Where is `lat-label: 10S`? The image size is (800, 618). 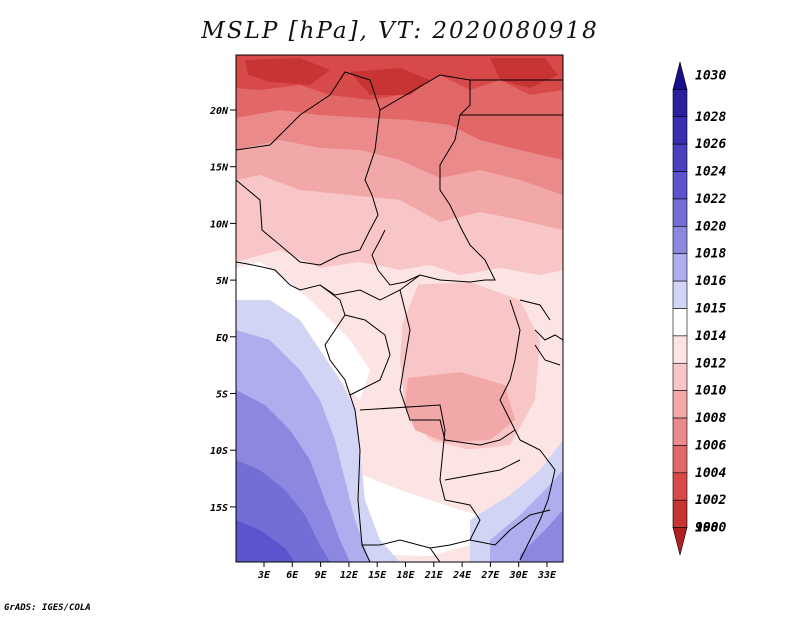 lat-label: 10S is located at coordinates (219, 451).